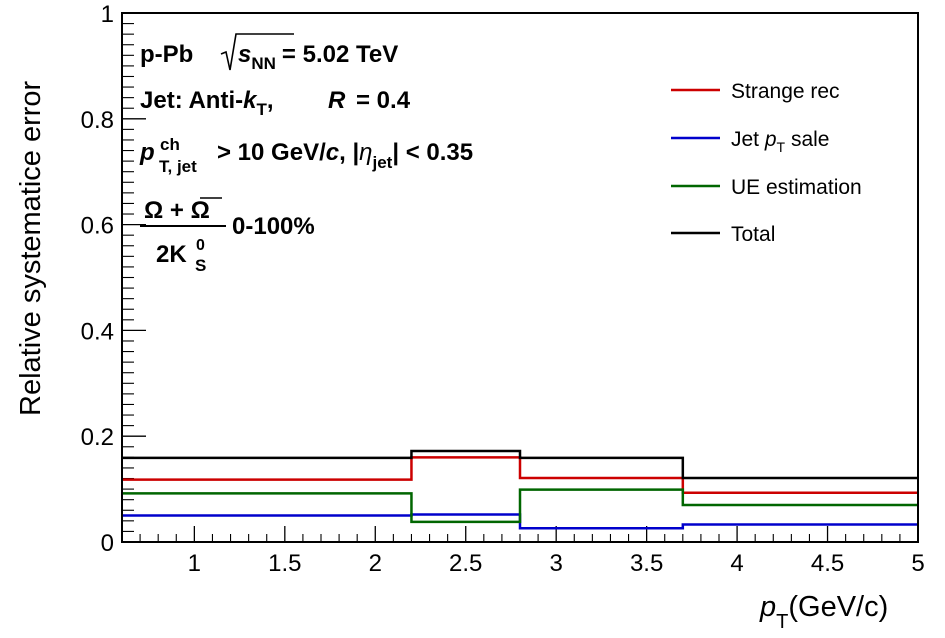 This screenshot has width=945, height=638. I want to click on y-tick-label: 0.4, so click(97, 331).